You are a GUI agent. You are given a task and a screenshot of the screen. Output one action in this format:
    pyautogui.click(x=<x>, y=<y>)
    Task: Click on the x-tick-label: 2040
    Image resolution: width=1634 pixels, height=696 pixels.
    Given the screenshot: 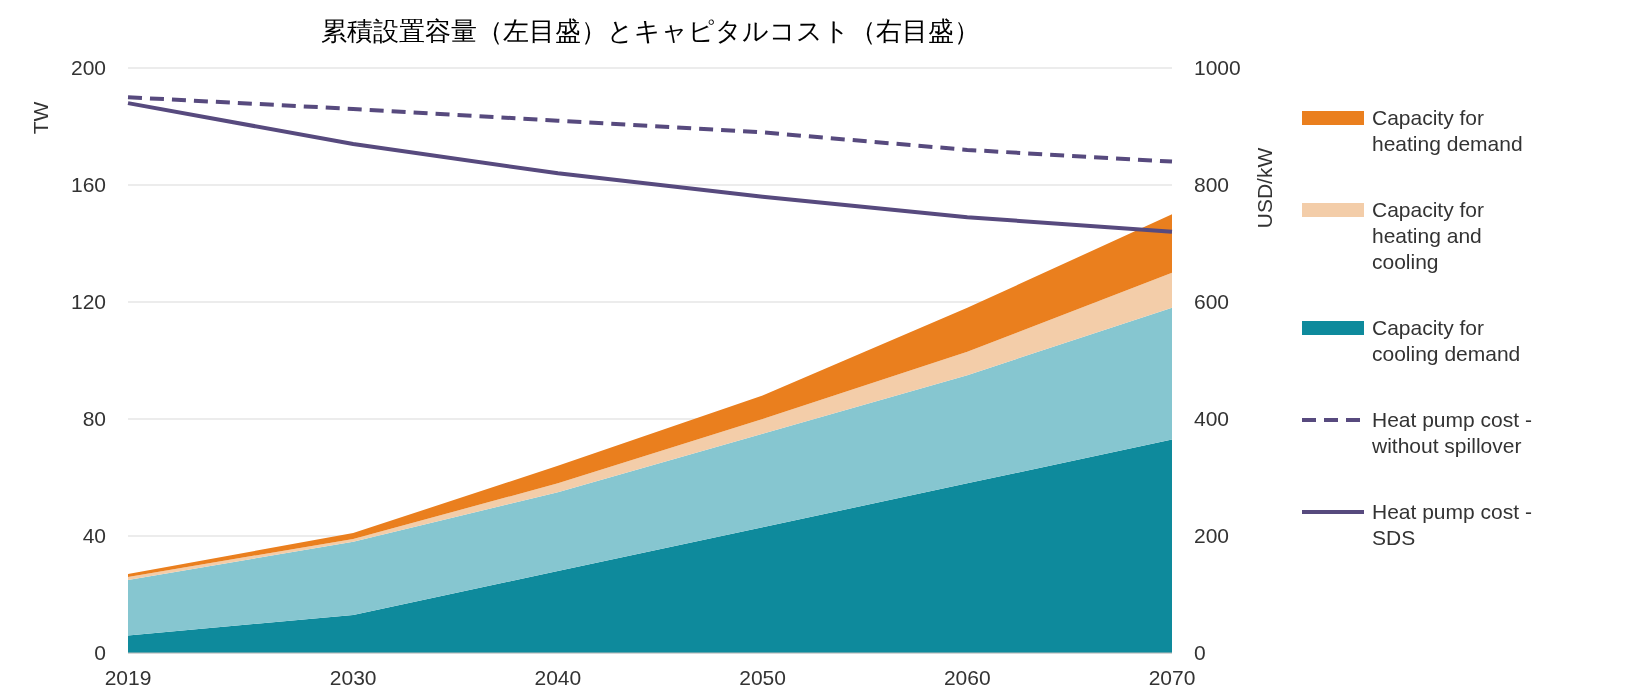 What is the action you would take?
    pyautogui.click(x=558, y=677)
    